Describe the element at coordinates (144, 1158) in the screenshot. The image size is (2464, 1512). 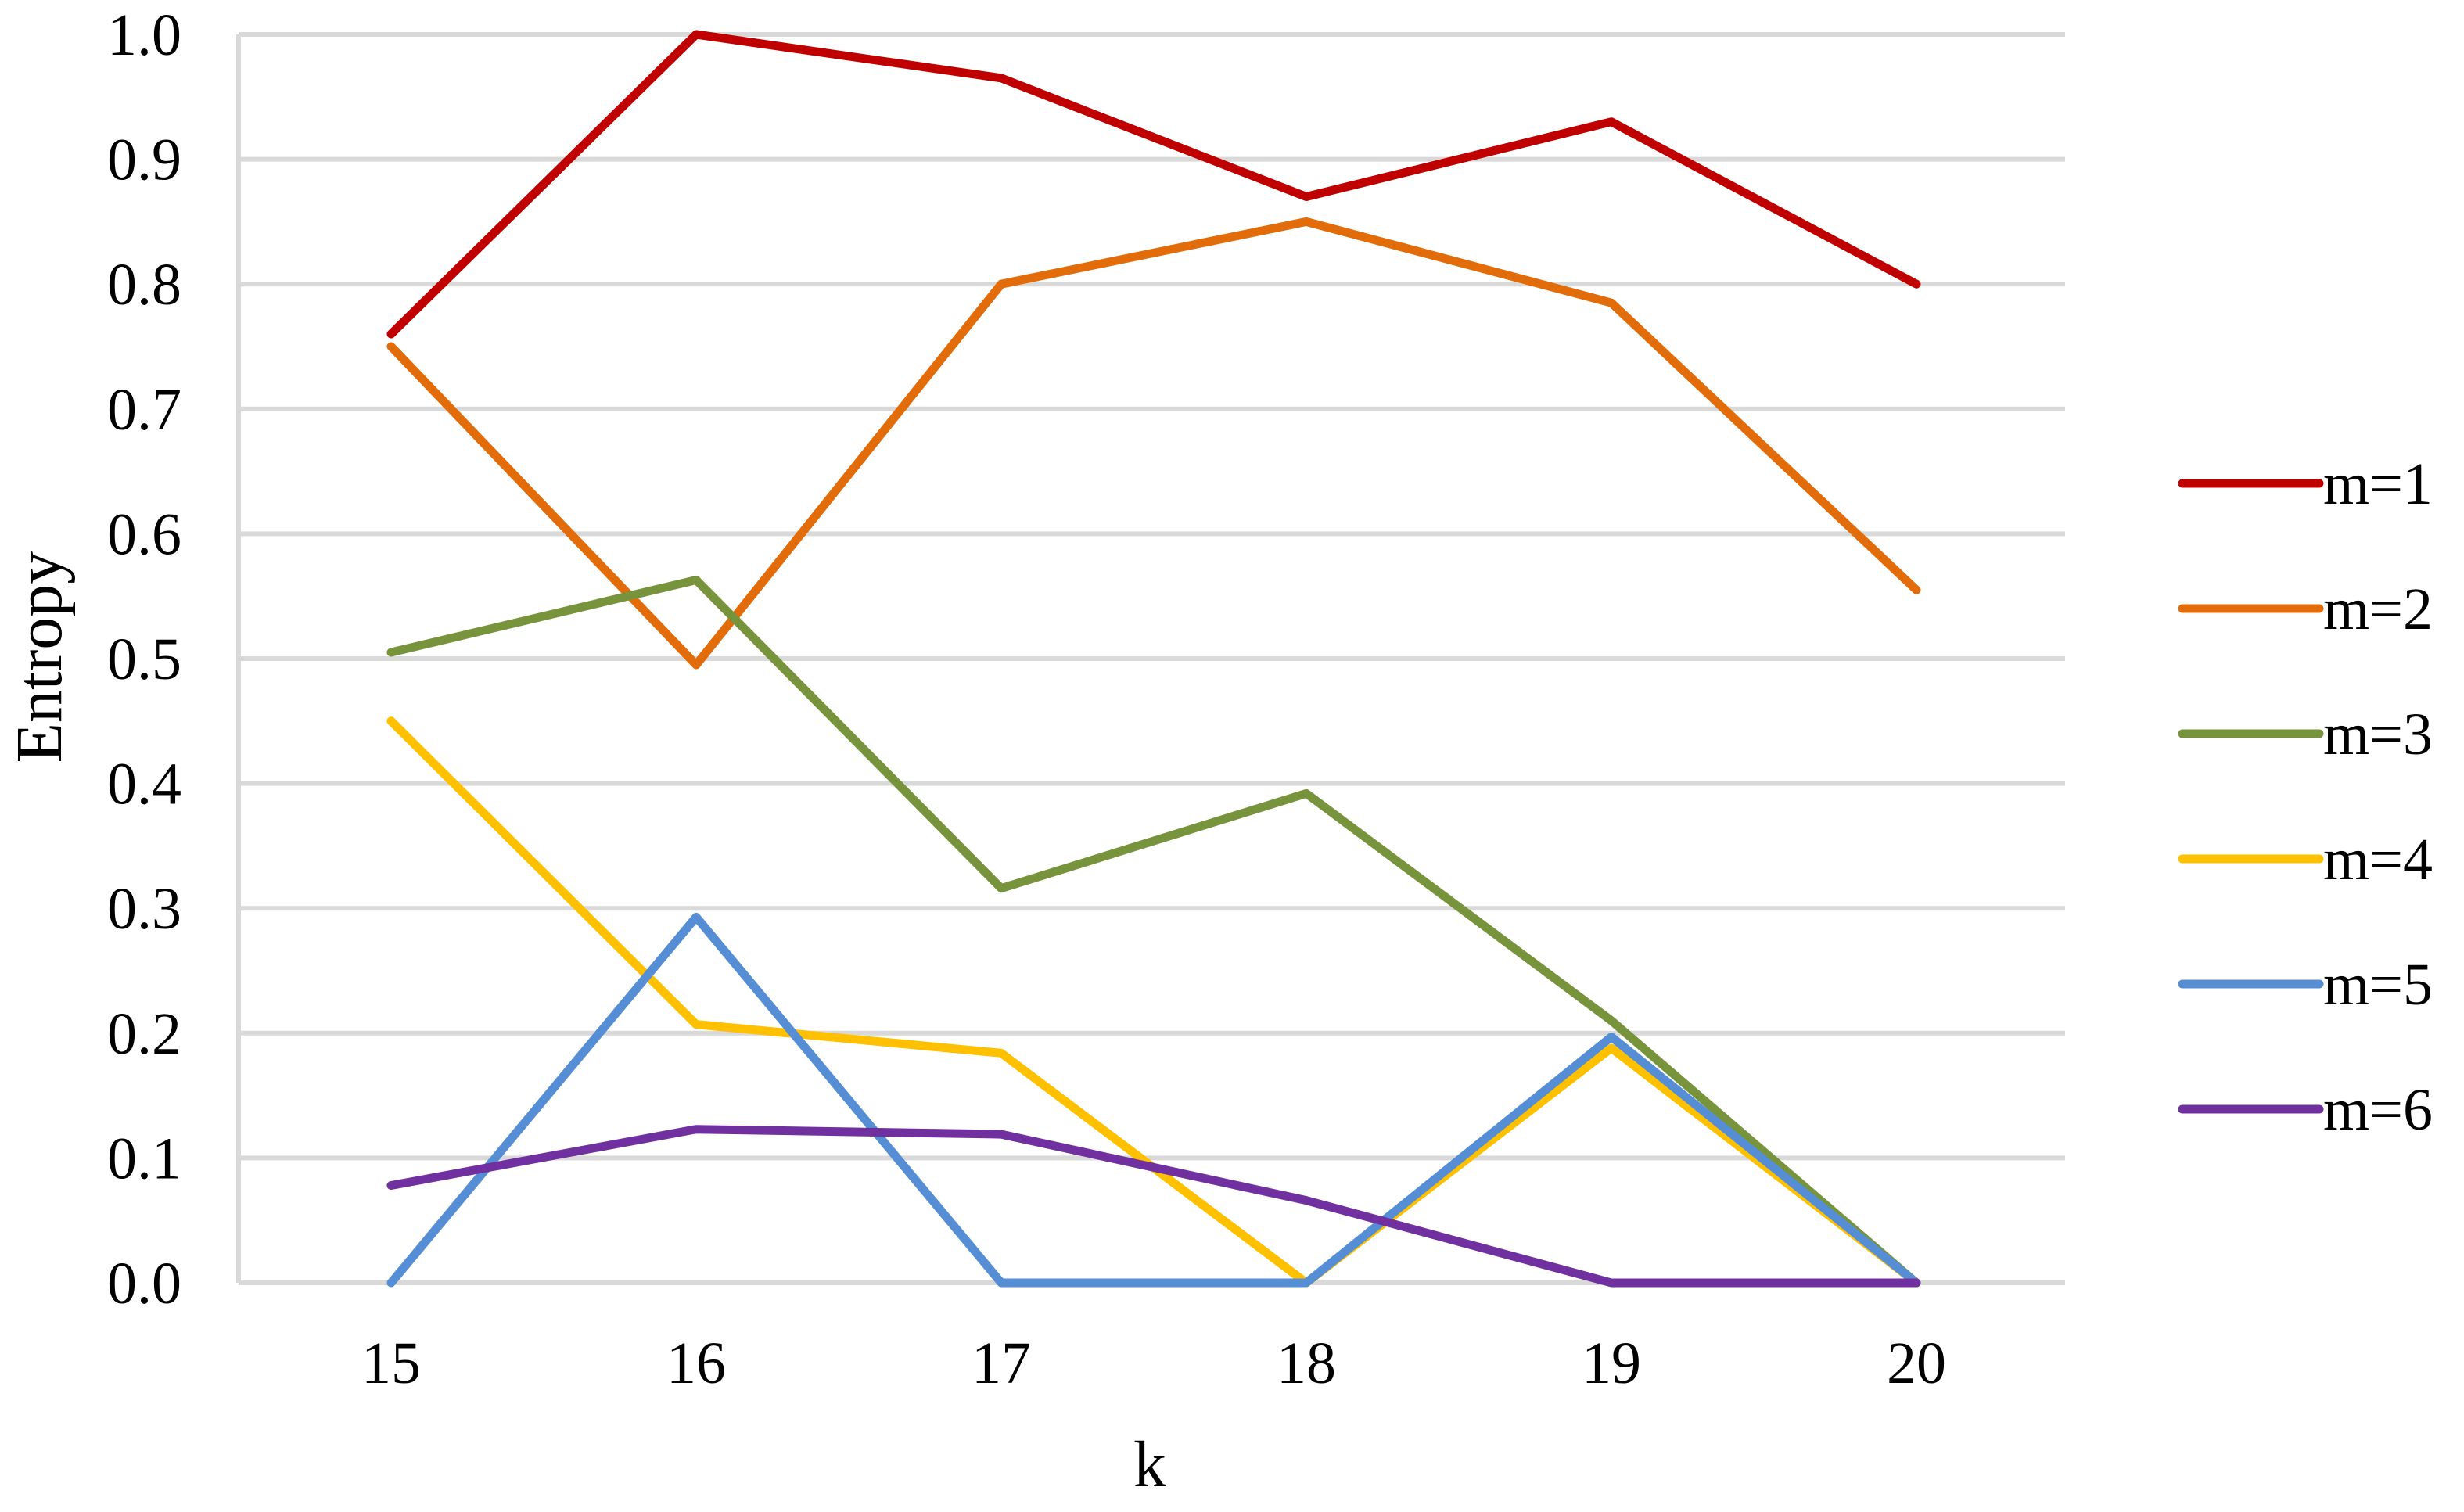
I see `y-tick-label: 0.1` at that location.